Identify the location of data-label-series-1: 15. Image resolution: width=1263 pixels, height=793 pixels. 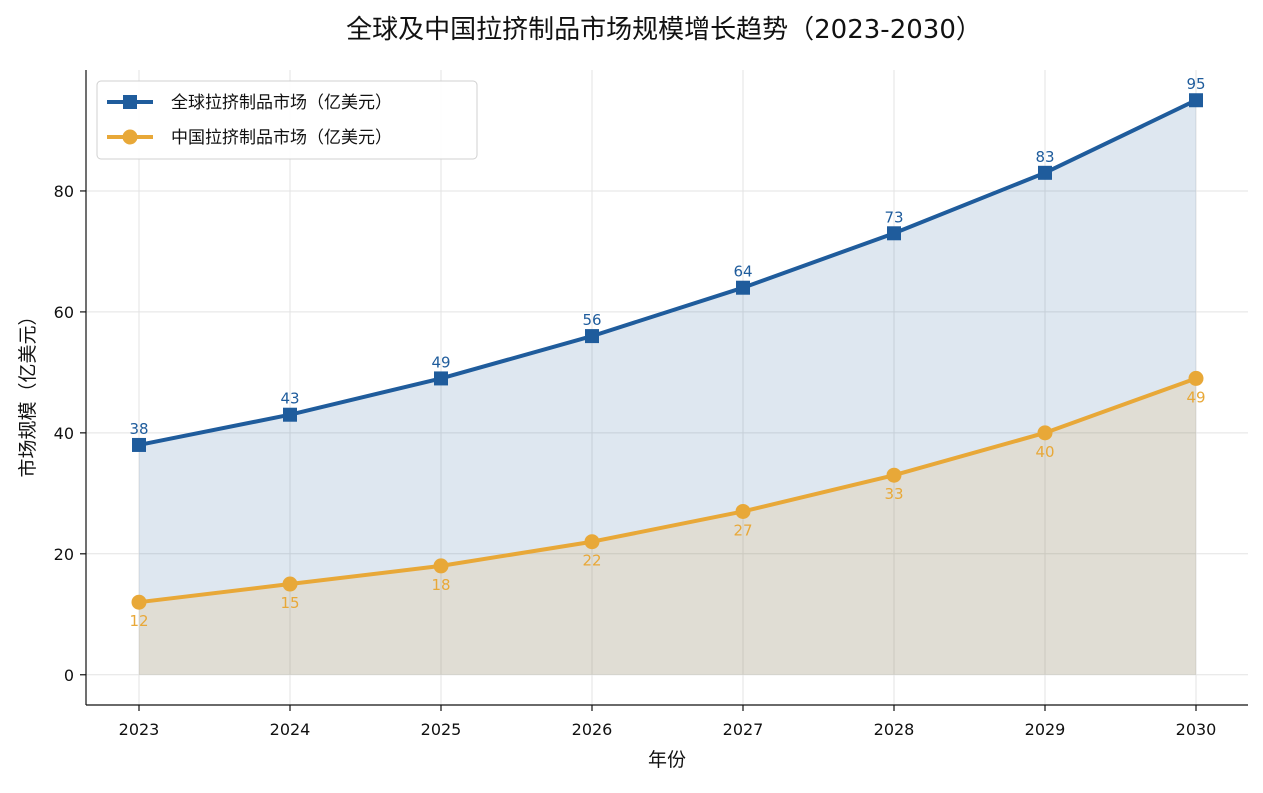
(289, 603).